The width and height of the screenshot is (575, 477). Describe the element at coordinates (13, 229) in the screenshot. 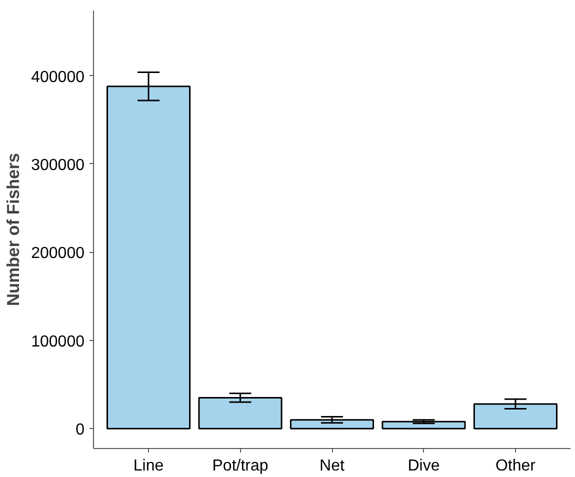

I see `y-axis-title: Number of Fishers` at that location.